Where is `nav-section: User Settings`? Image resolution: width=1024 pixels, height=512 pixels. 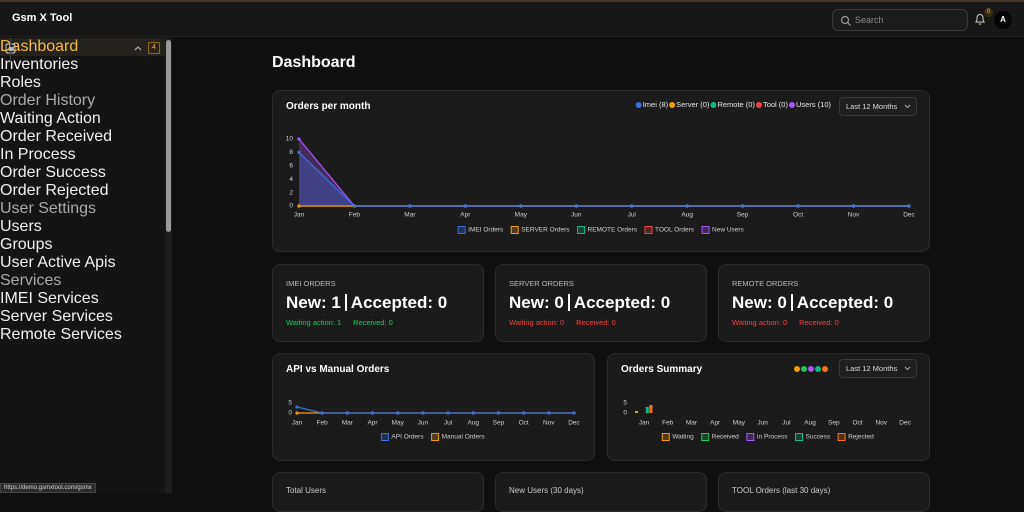 nav-section: User Settings is located at coordinates (82, 130).